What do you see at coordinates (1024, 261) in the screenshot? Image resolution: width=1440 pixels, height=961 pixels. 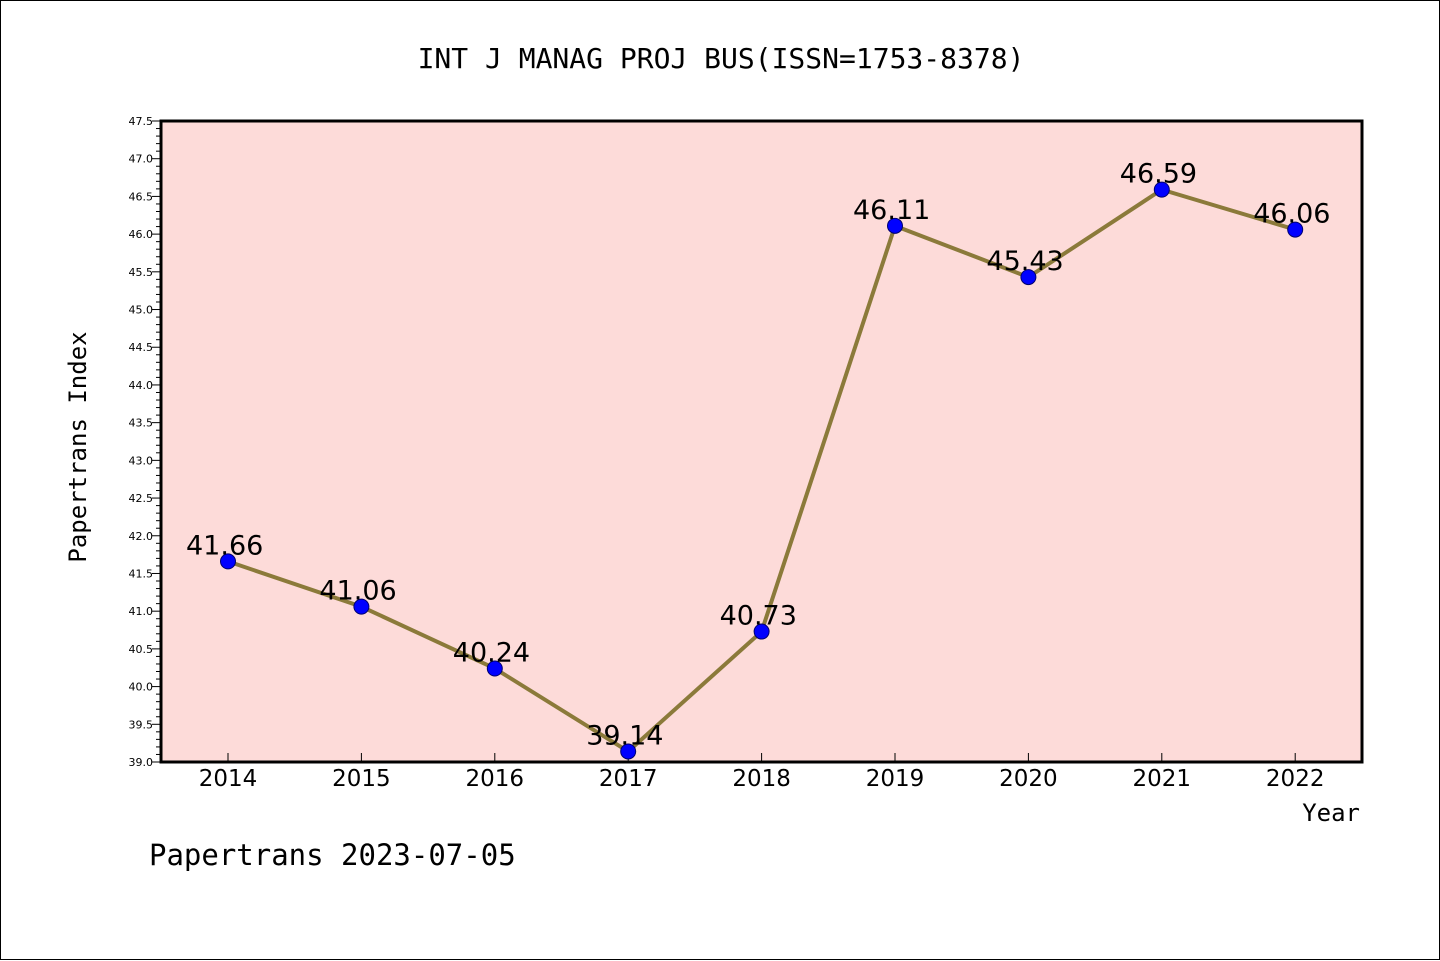 I see `data-label: 45.43` at bounding box center [1024, 261].